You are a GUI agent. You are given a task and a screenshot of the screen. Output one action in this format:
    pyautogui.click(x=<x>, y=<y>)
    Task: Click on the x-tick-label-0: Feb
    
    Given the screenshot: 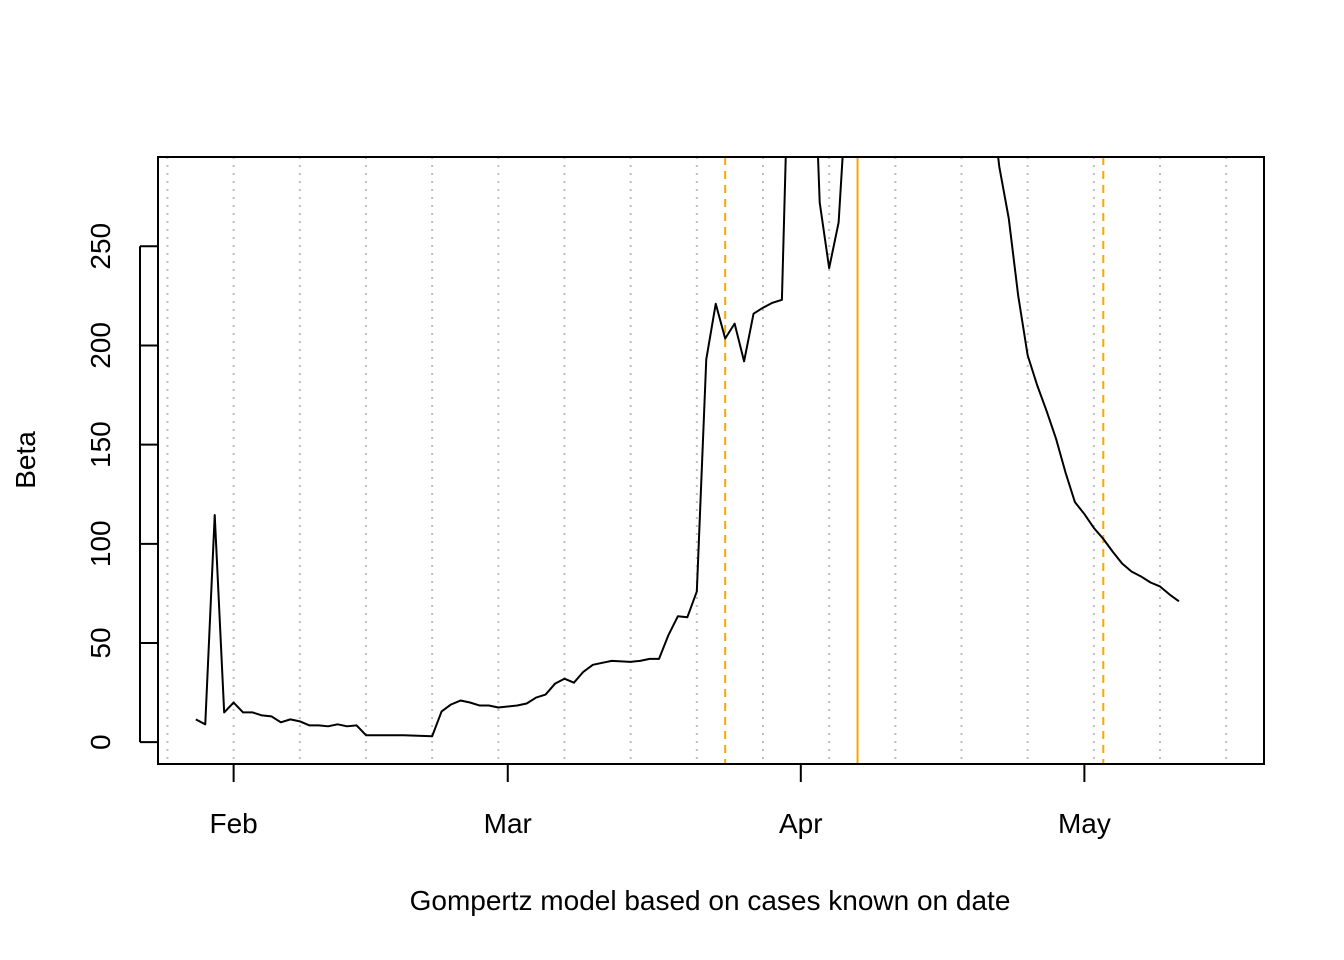 What is the action you would take?
    pyautogui.click(x=233, y=823)
    